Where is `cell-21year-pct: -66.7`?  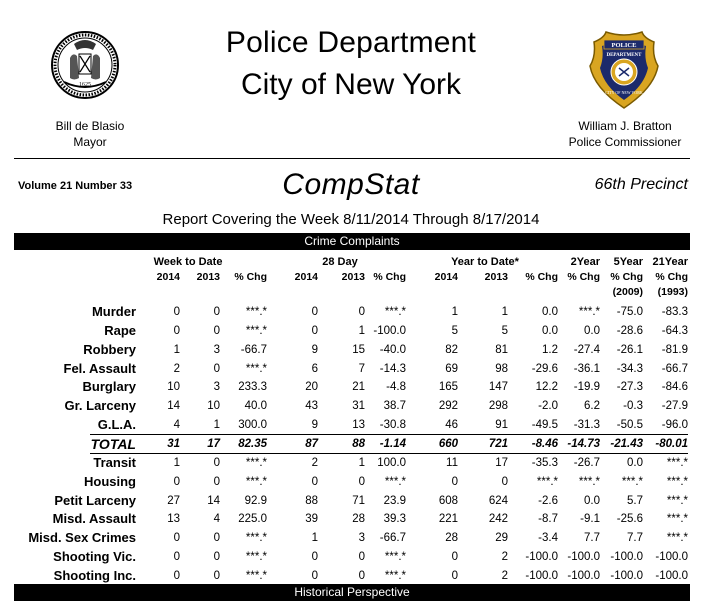
cell-21year-pct: -66.7 is located at coordinates (674, 369).